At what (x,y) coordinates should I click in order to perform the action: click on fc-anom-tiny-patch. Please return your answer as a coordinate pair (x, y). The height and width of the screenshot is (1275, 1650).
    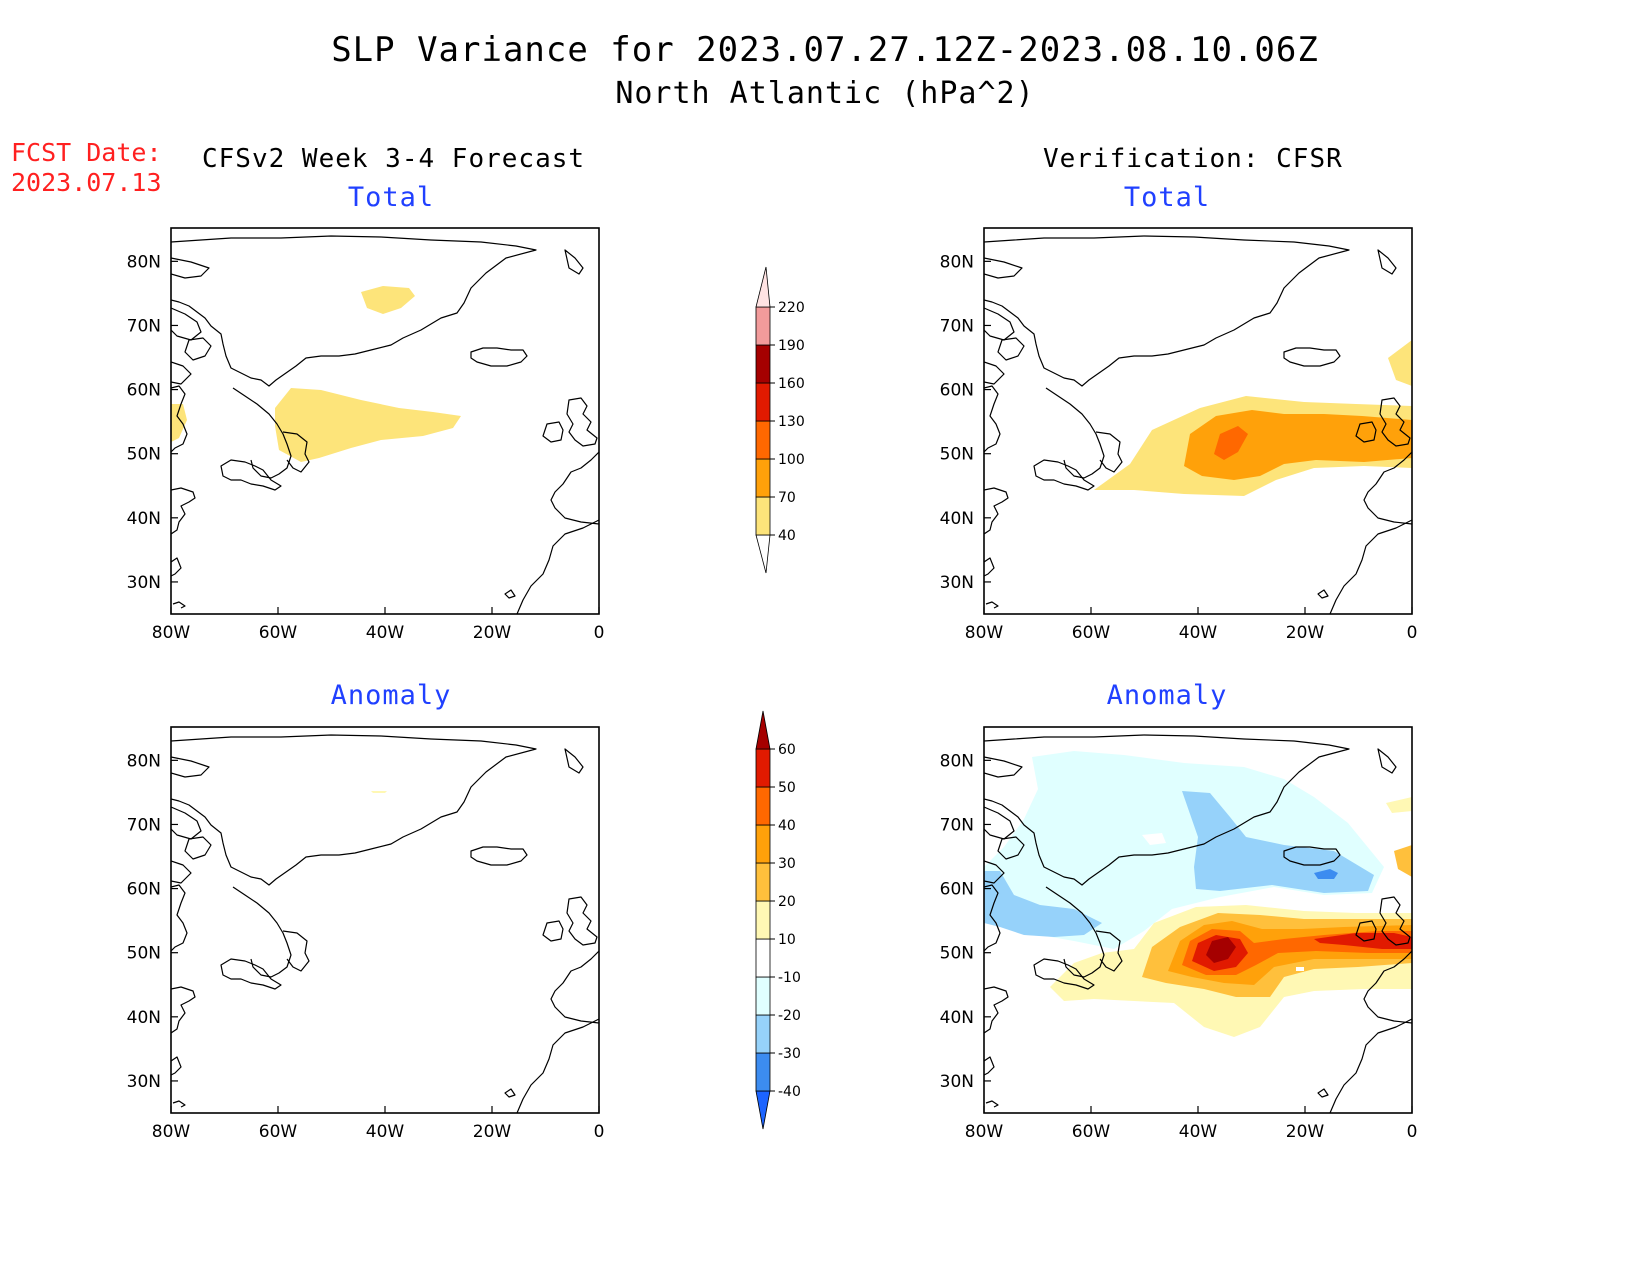
    Looking at the image, I should click on (379, 792).